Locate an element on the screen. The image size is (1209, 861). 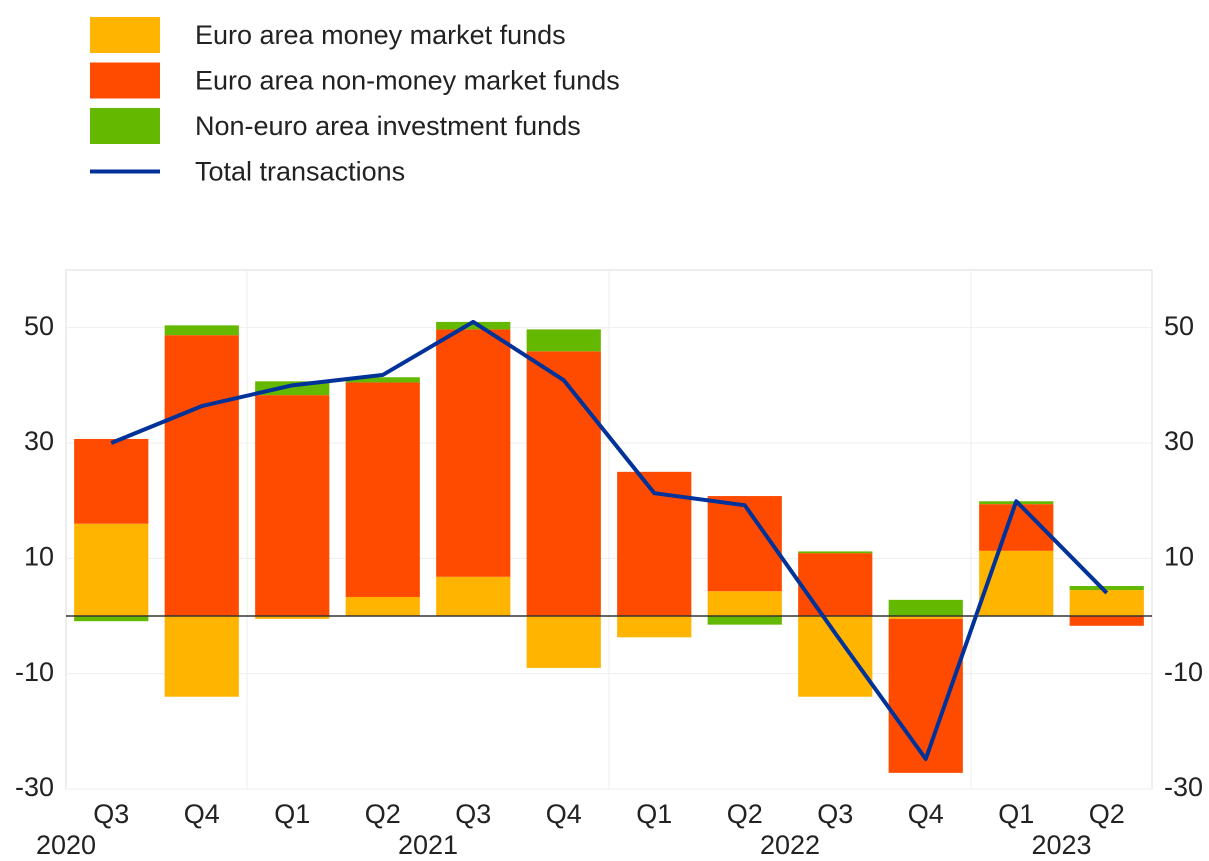
legend-label: Euro area non-money market funds is located at coordinates (407, 81).